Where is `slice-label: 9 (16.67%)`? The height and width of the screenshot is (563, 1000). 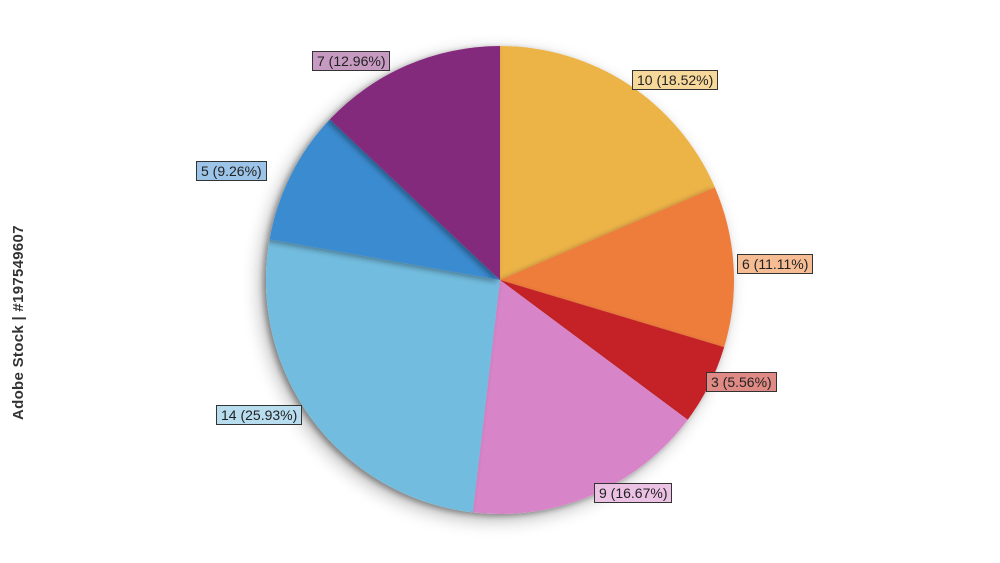
slice-label: 9 (16.67%) is located at coordinates (633, 493).